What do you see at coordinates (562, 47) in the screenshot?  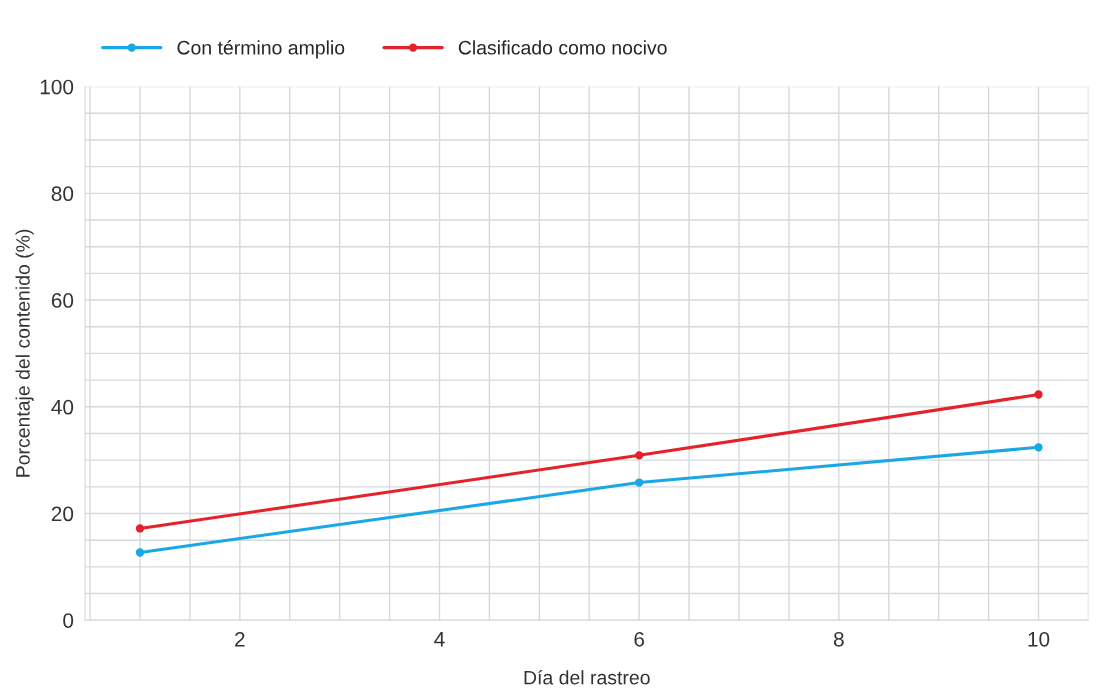 I see `legend-label: Clasificado como nocivo` at bounding box center [562, 47].